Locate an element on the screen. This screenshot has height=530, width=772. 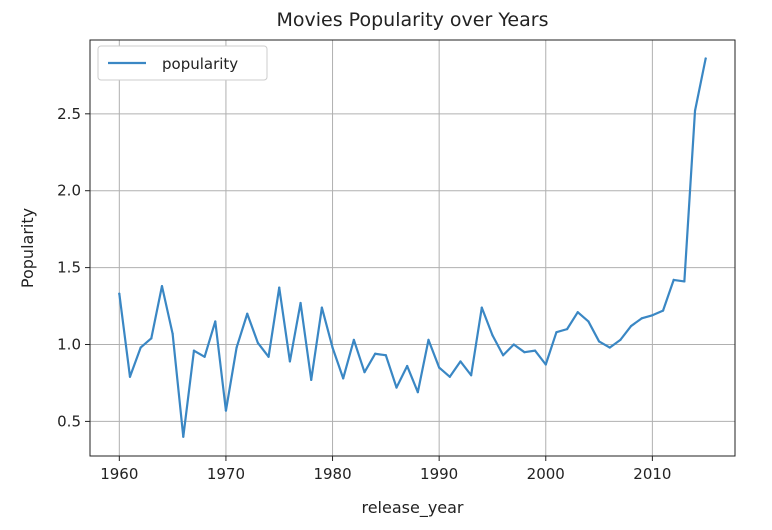
x-tick-label: 1960 is located at coordinates (119, 474).